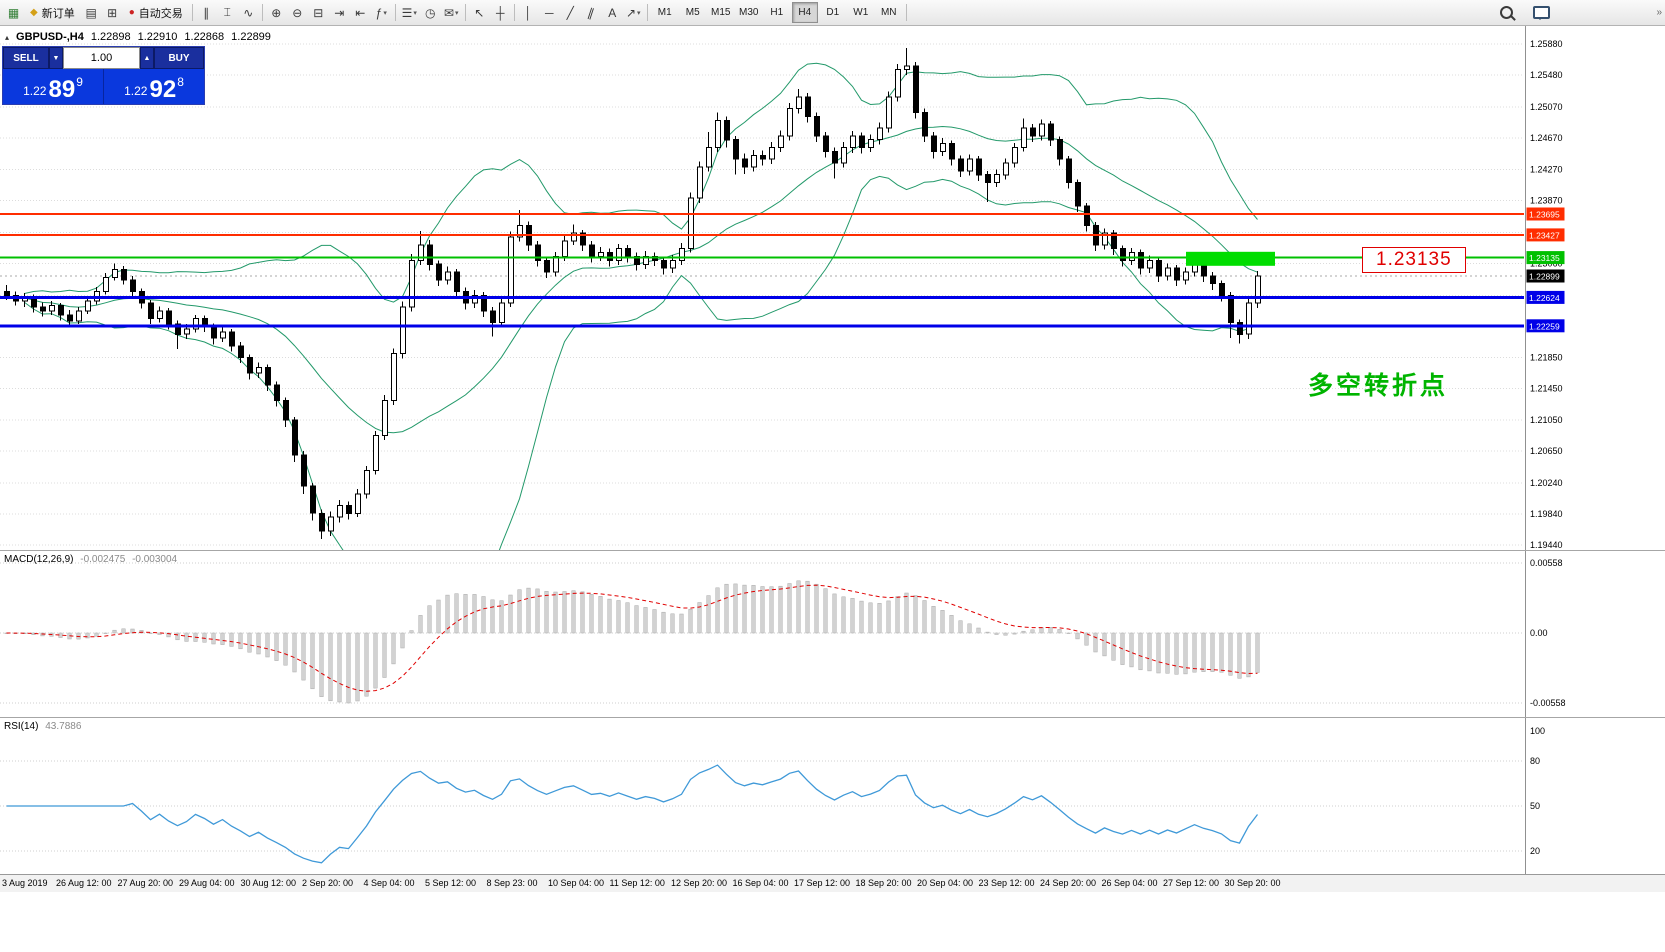 This screenshot has width=1665, height=952. Describe the element at coordinates (79, 82) in the screenshot. I see `sell-price-pip: 9` at that location.